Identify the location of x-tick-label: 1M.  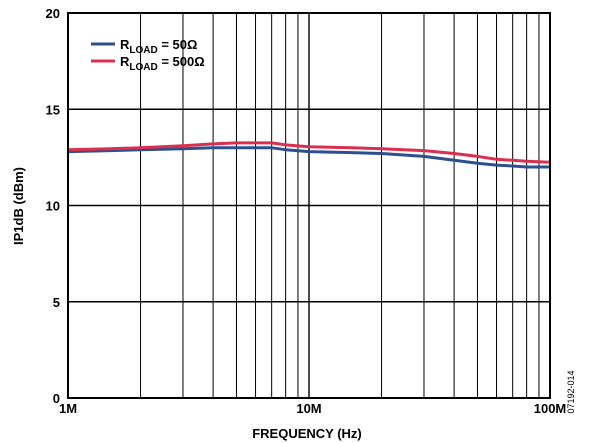
(68, 408).